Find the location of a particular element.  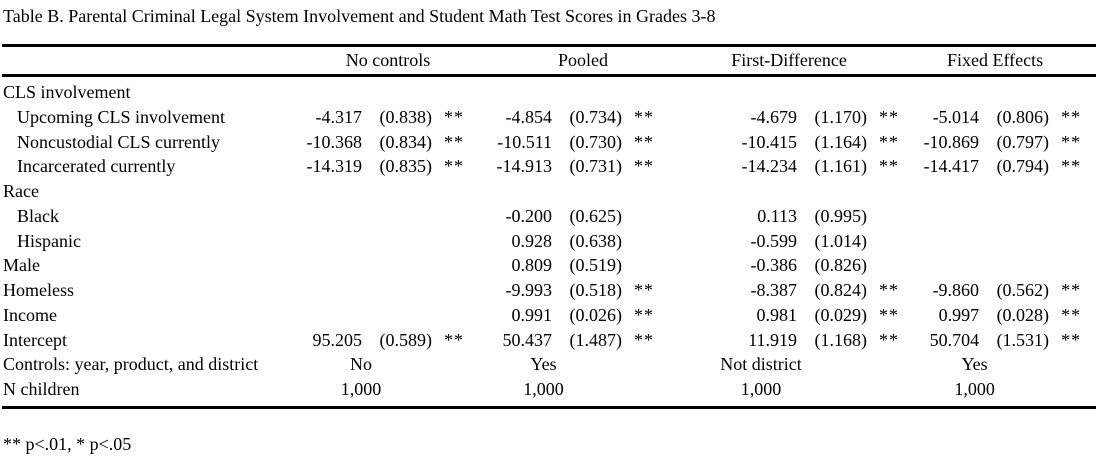

coef-value: 0.809 is located at coordinates (532, 265).